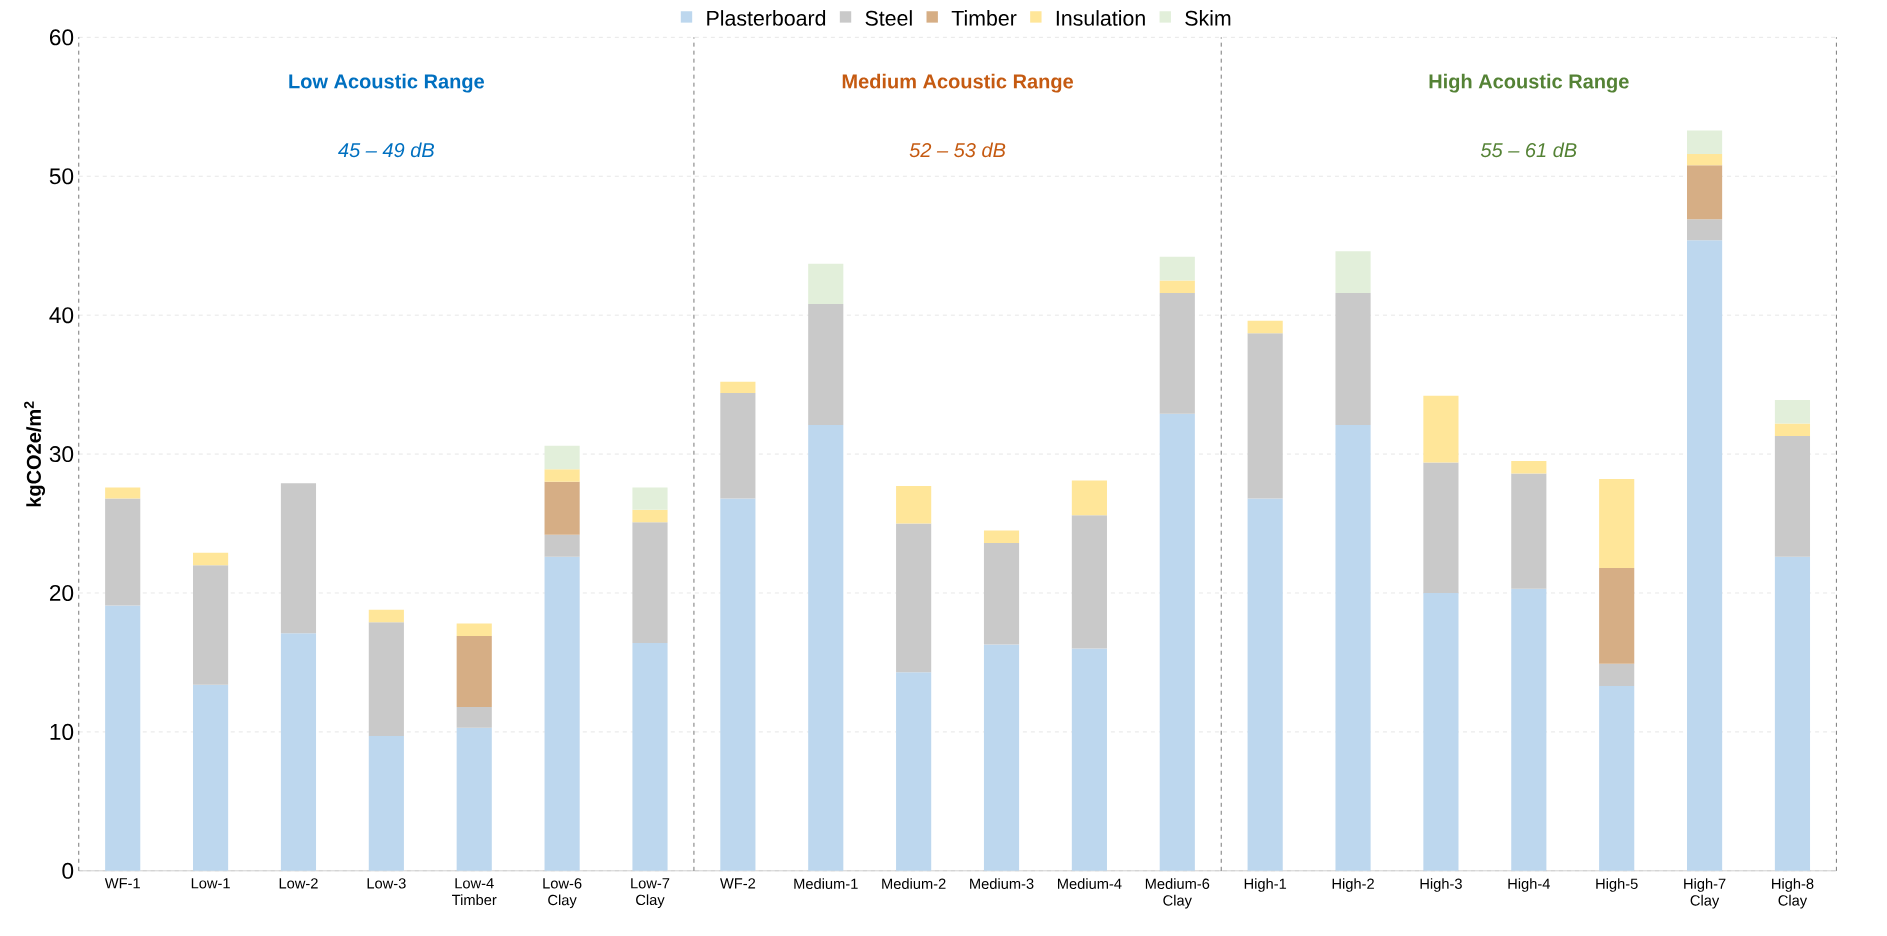  Describe the element at coordinates (1529, 83) in the screenshot. I see `annotation: High Acoustic Range` at that location.